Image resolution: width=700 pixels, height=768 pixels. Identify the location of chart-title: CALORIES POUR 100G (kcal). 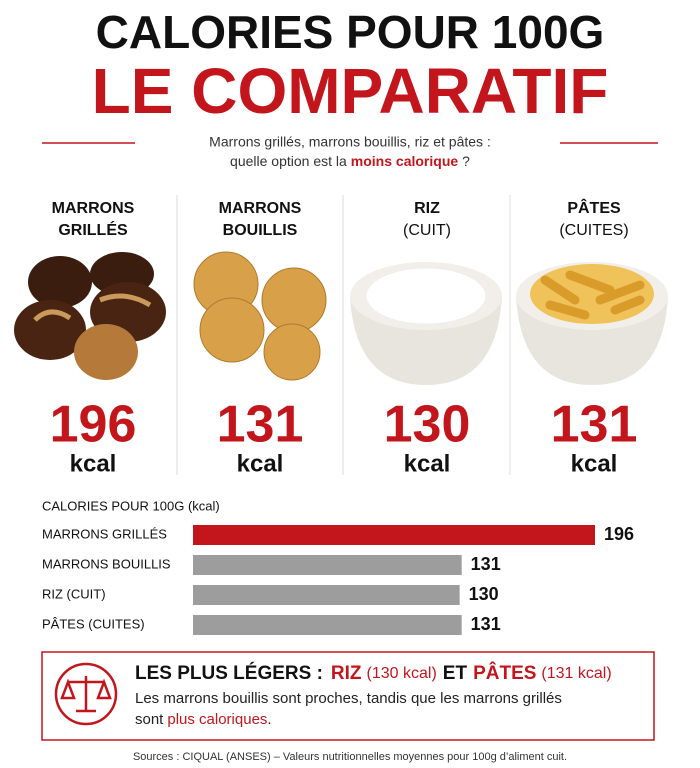
(131, 505).